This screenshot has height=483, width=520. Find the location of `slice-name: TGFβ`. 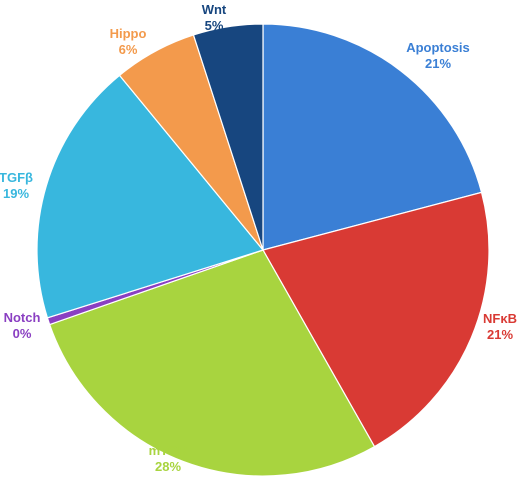

slice-name: TGFβ is located at coordinates (16, 177).